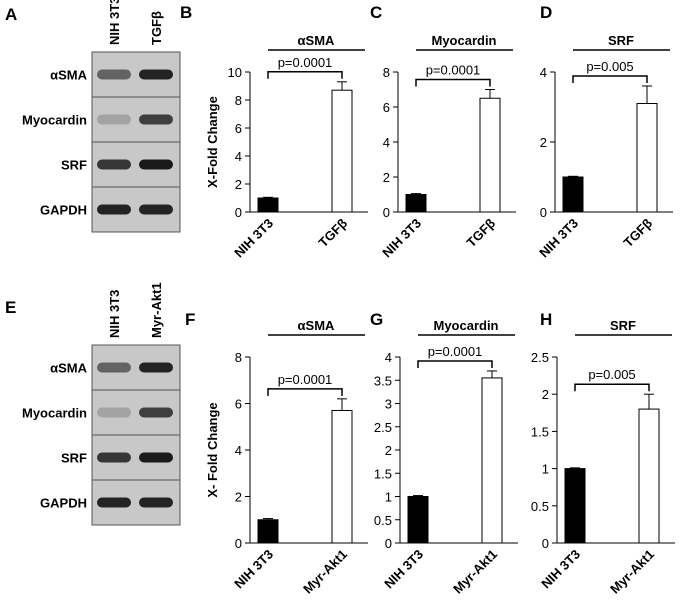 This screenshot has width=700, height=610. What do you see at coordinates (546, 12) in the screenshot?
I see `panel-letter: D` at bounding box center [546, 12].